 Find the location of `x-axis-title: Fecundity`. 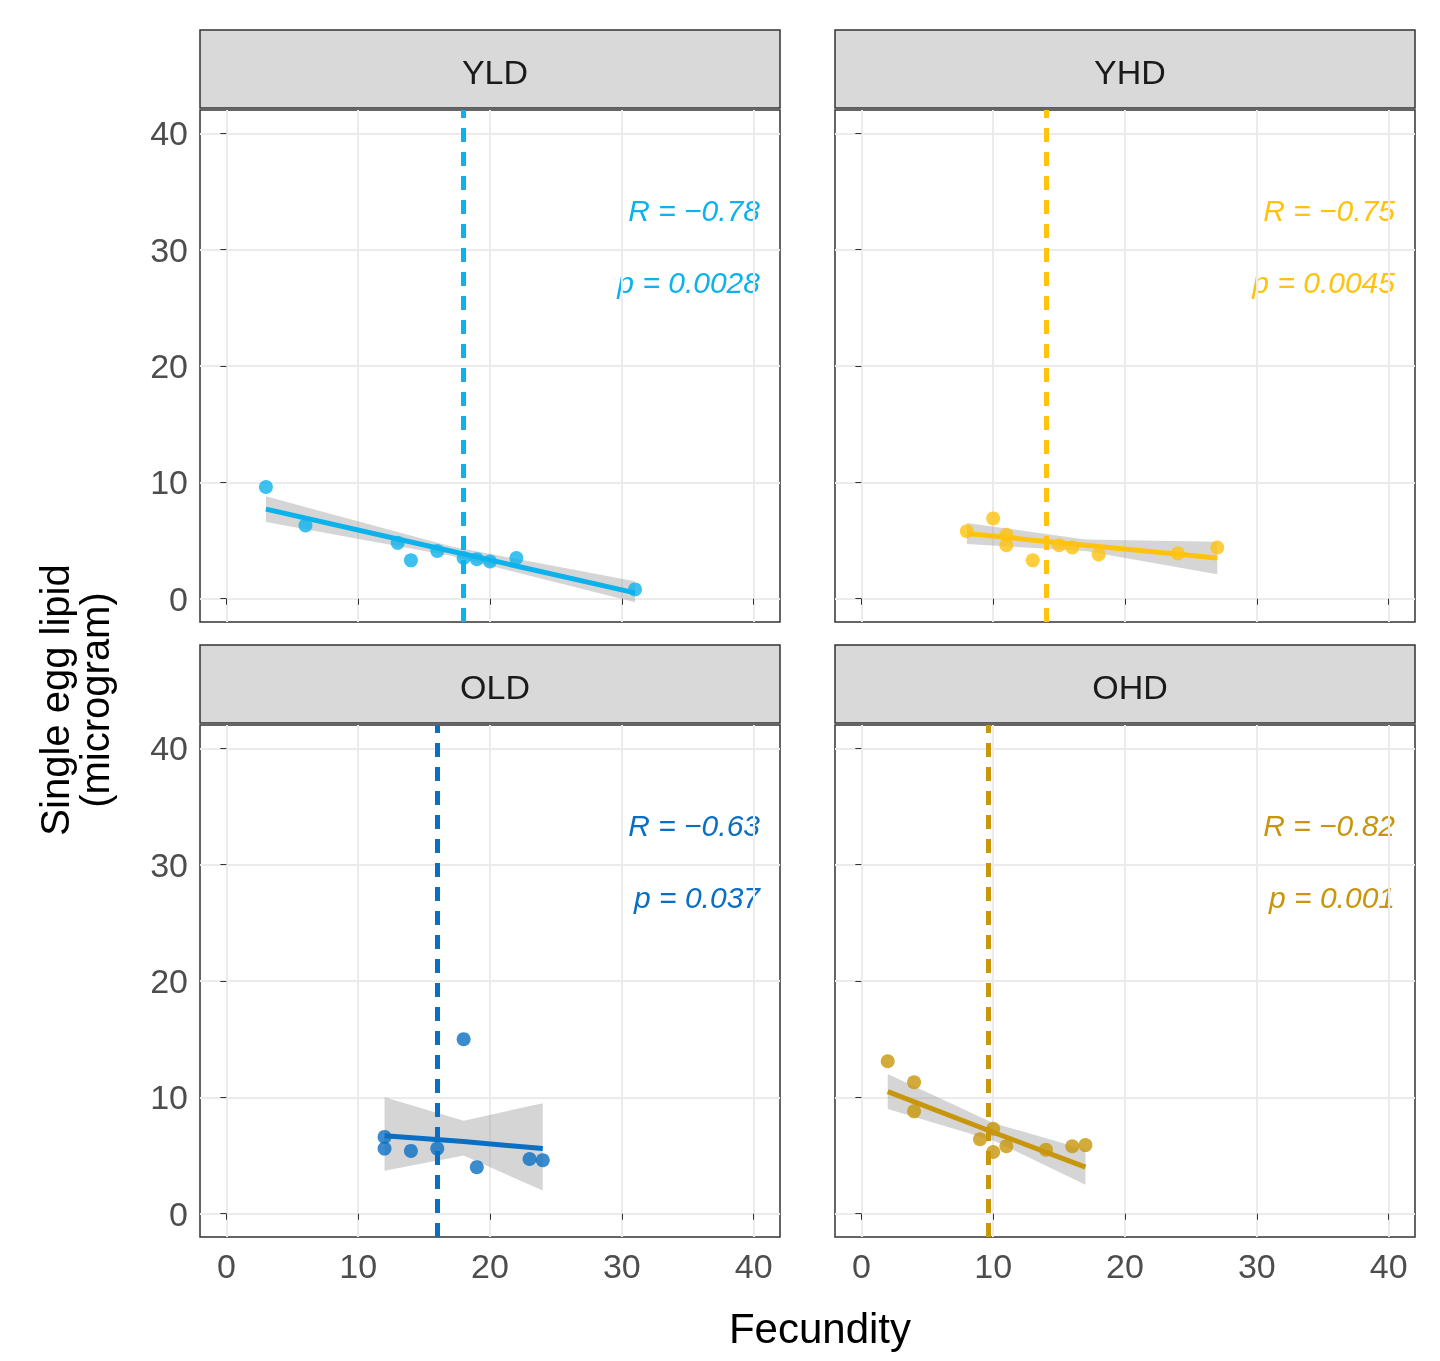

x-axis-title: Fecundity is located at coordinates (820, 1329).